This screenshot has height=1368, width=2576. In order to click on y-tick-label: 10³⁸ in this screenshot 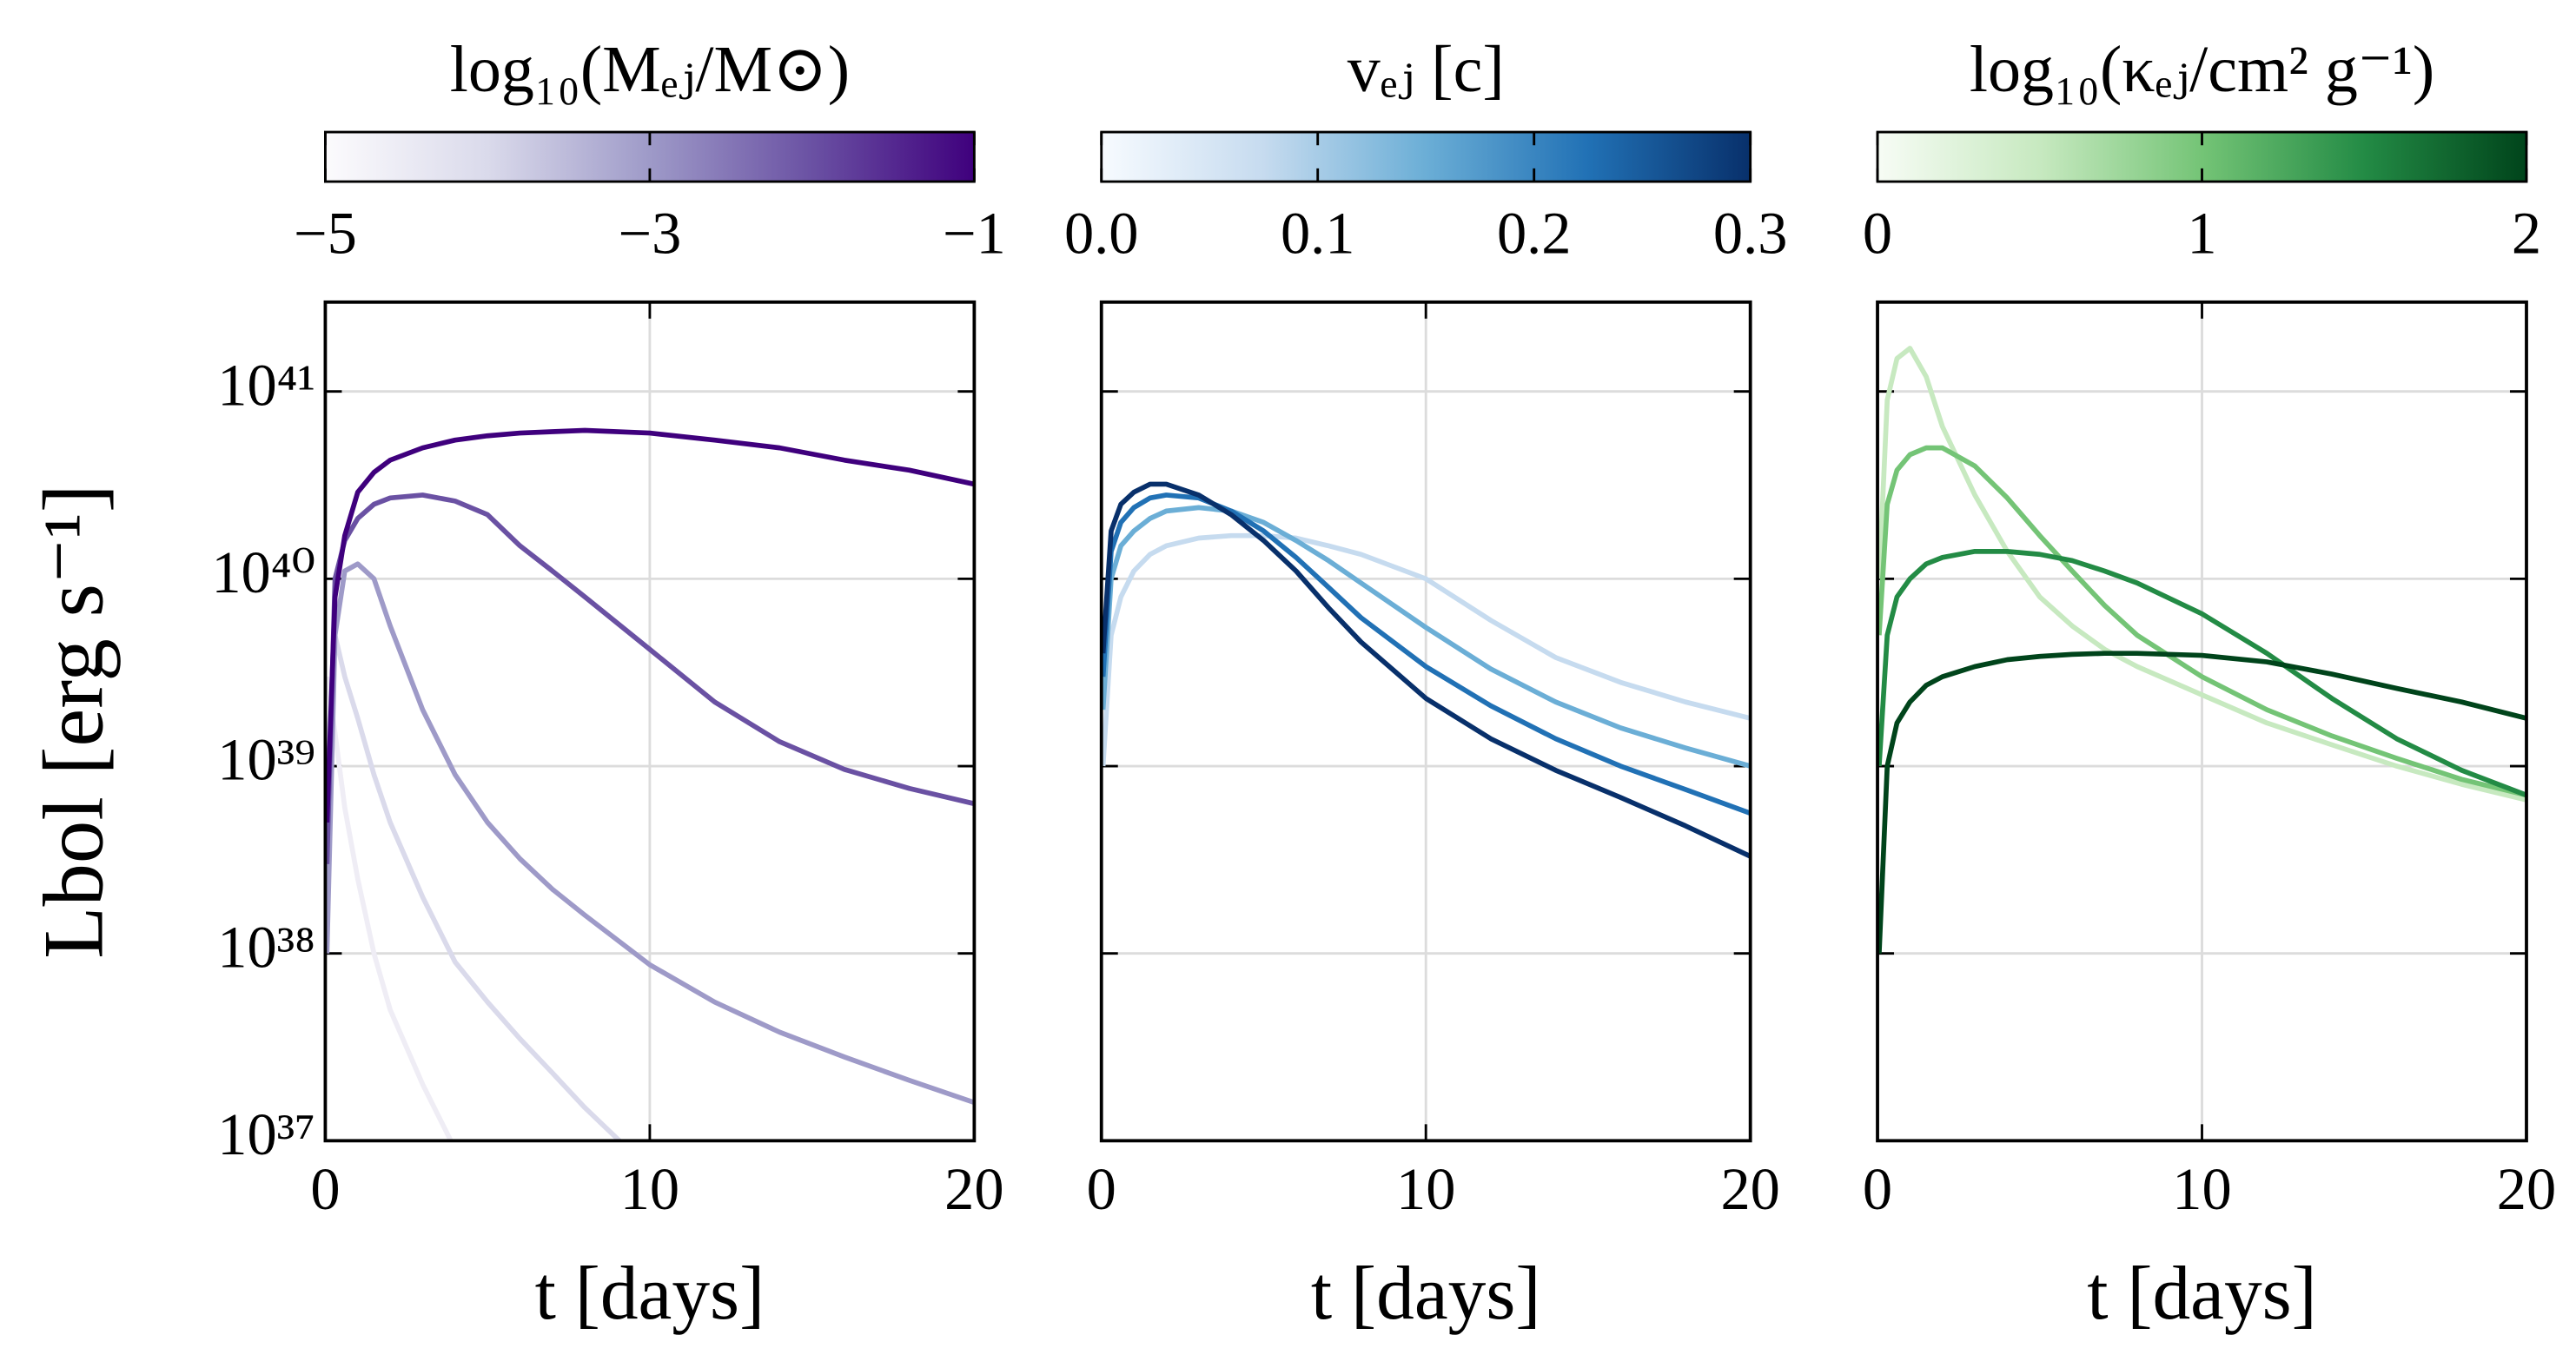, I will do `click(266, 947)`.